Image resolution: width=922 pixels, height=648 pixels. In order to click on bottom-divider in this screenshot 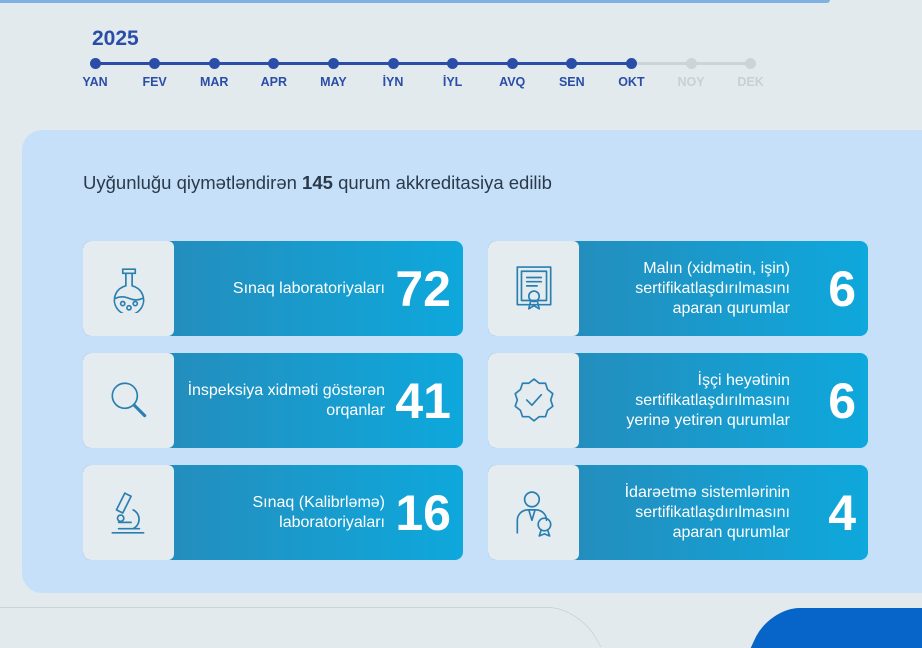, I will do `click(270, 607)`.